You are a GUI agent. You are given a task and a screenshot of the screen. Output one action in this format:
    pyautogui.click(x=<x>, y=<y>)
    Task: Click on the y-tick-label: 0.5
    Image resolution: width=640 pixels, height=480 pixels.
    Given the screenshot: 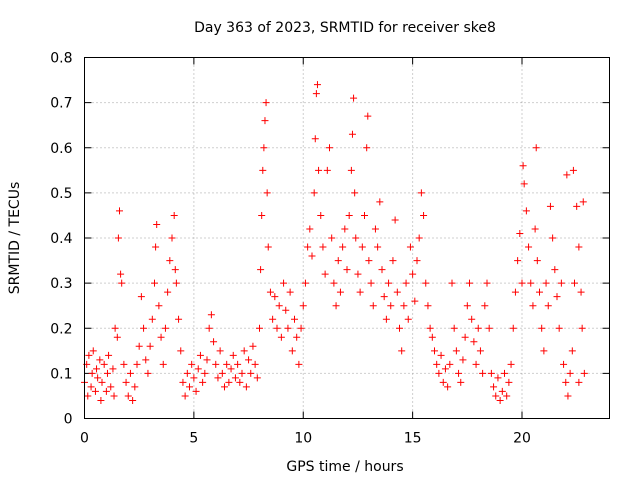 What is the action you would take?
    pyautogui.click(x=61, y=194)
    